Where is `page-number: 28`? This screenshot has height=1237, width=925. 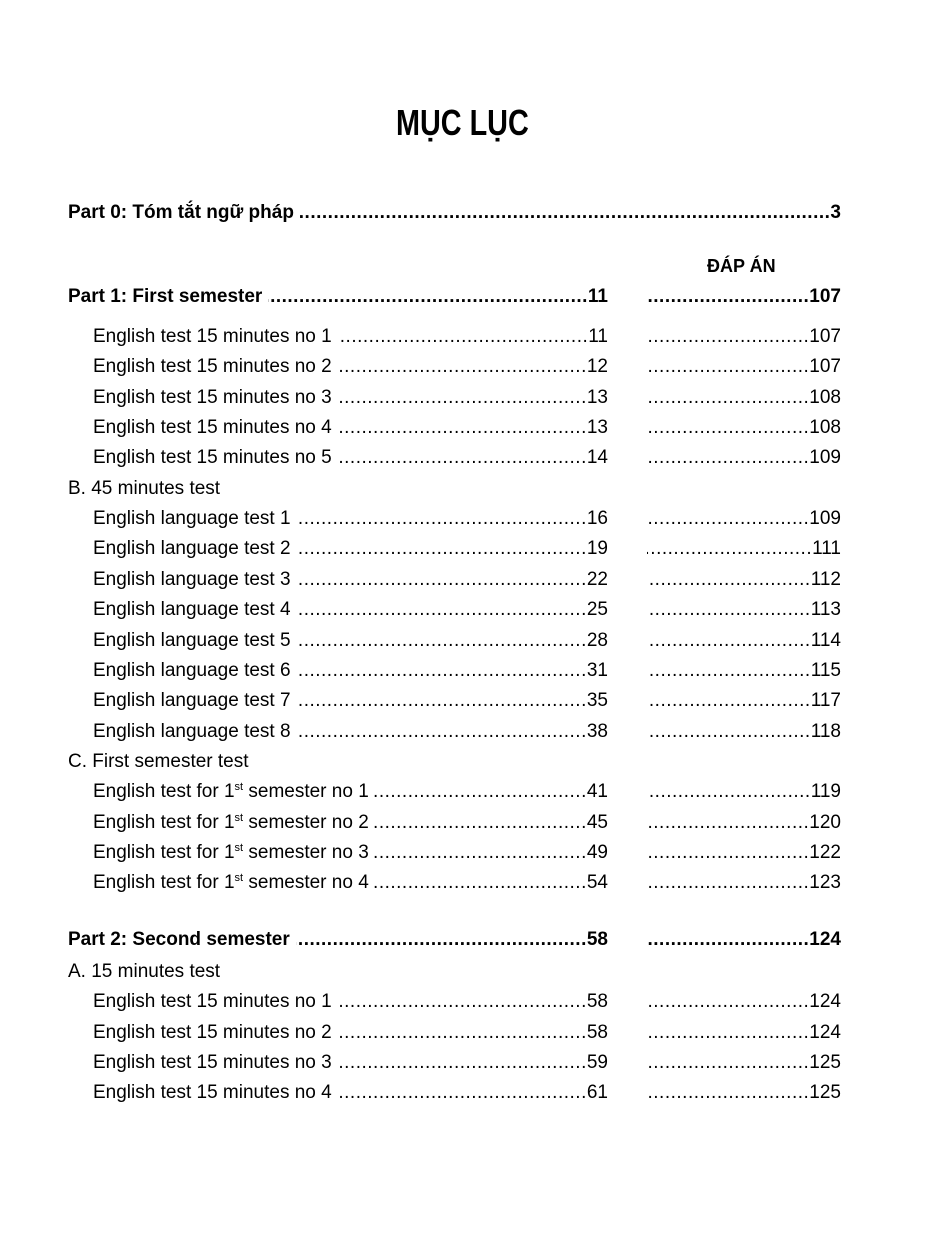 page-number: 28 is located at coordinates (597, 640).